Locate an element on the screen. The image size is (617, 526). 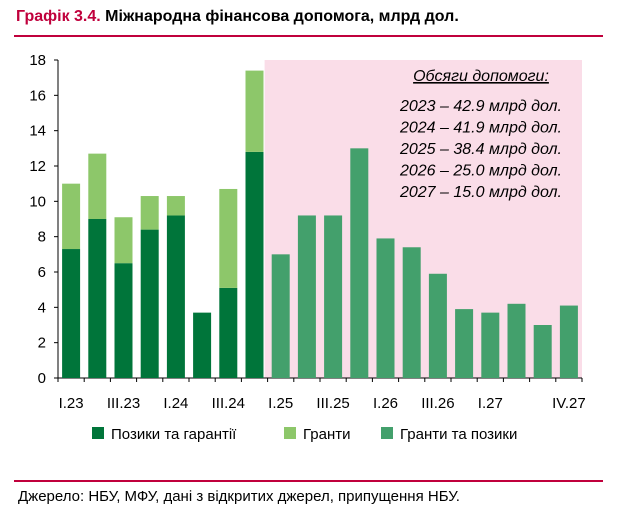
y-tick-label: 6 is located at coordinates (42, 272).